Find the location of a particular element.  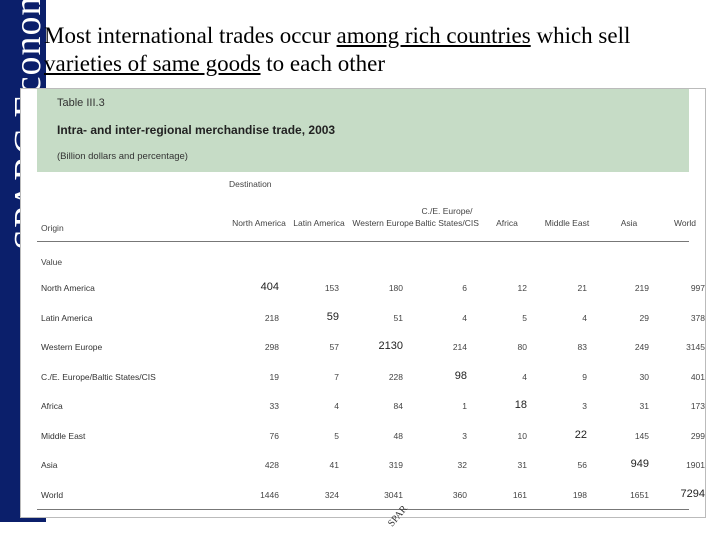

table-cell: 48 is located at coordinates (398, 435).